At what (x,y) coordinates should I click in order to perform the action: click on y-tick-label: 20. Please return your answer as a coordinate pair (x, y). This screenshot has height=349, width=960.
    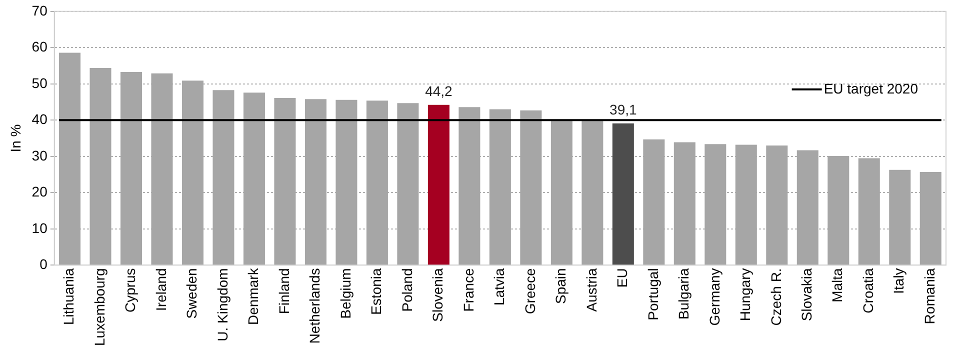
    Looking at the image, I should click on (40, 192).